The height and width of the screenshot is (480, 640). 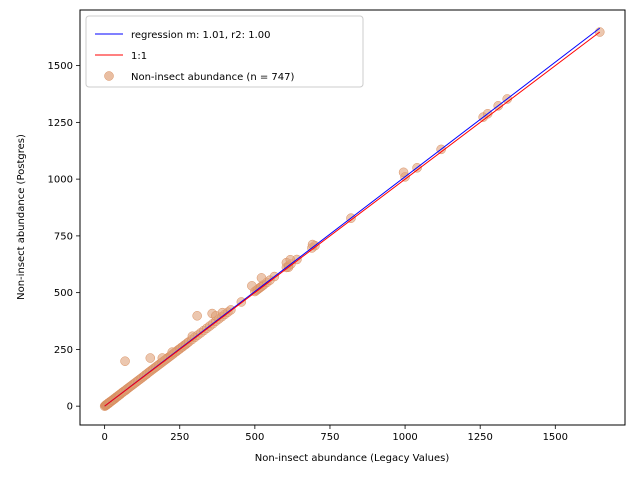 What do you see at coordinates (254, 437) in the screenshot?
I see `x-tick-label: 500` at bounding box center [254, 437].